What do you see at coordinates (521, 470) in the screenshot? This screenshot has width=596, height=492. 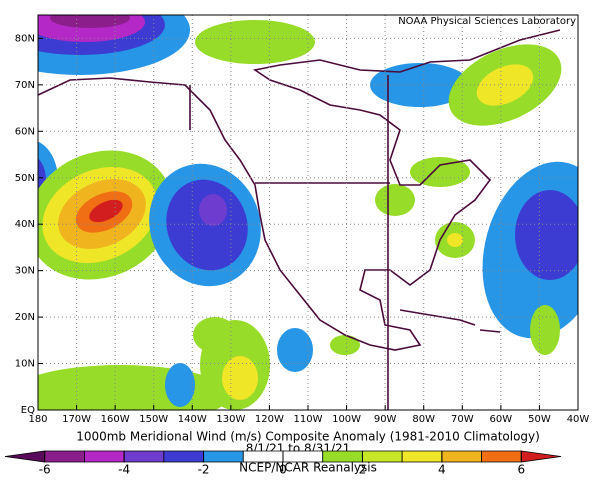 I see `colorbar-label: 6` at bounding box center [521, 470].